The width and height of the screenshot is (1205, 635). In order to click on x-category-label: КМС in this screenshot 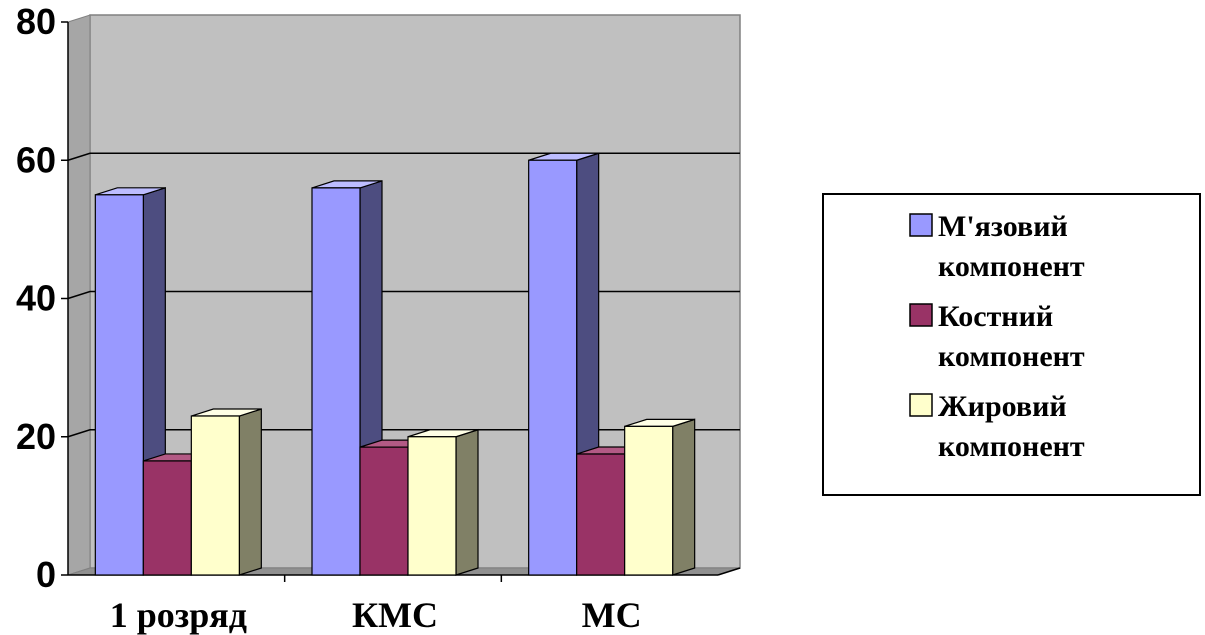, I will do `click(395, 615)`.